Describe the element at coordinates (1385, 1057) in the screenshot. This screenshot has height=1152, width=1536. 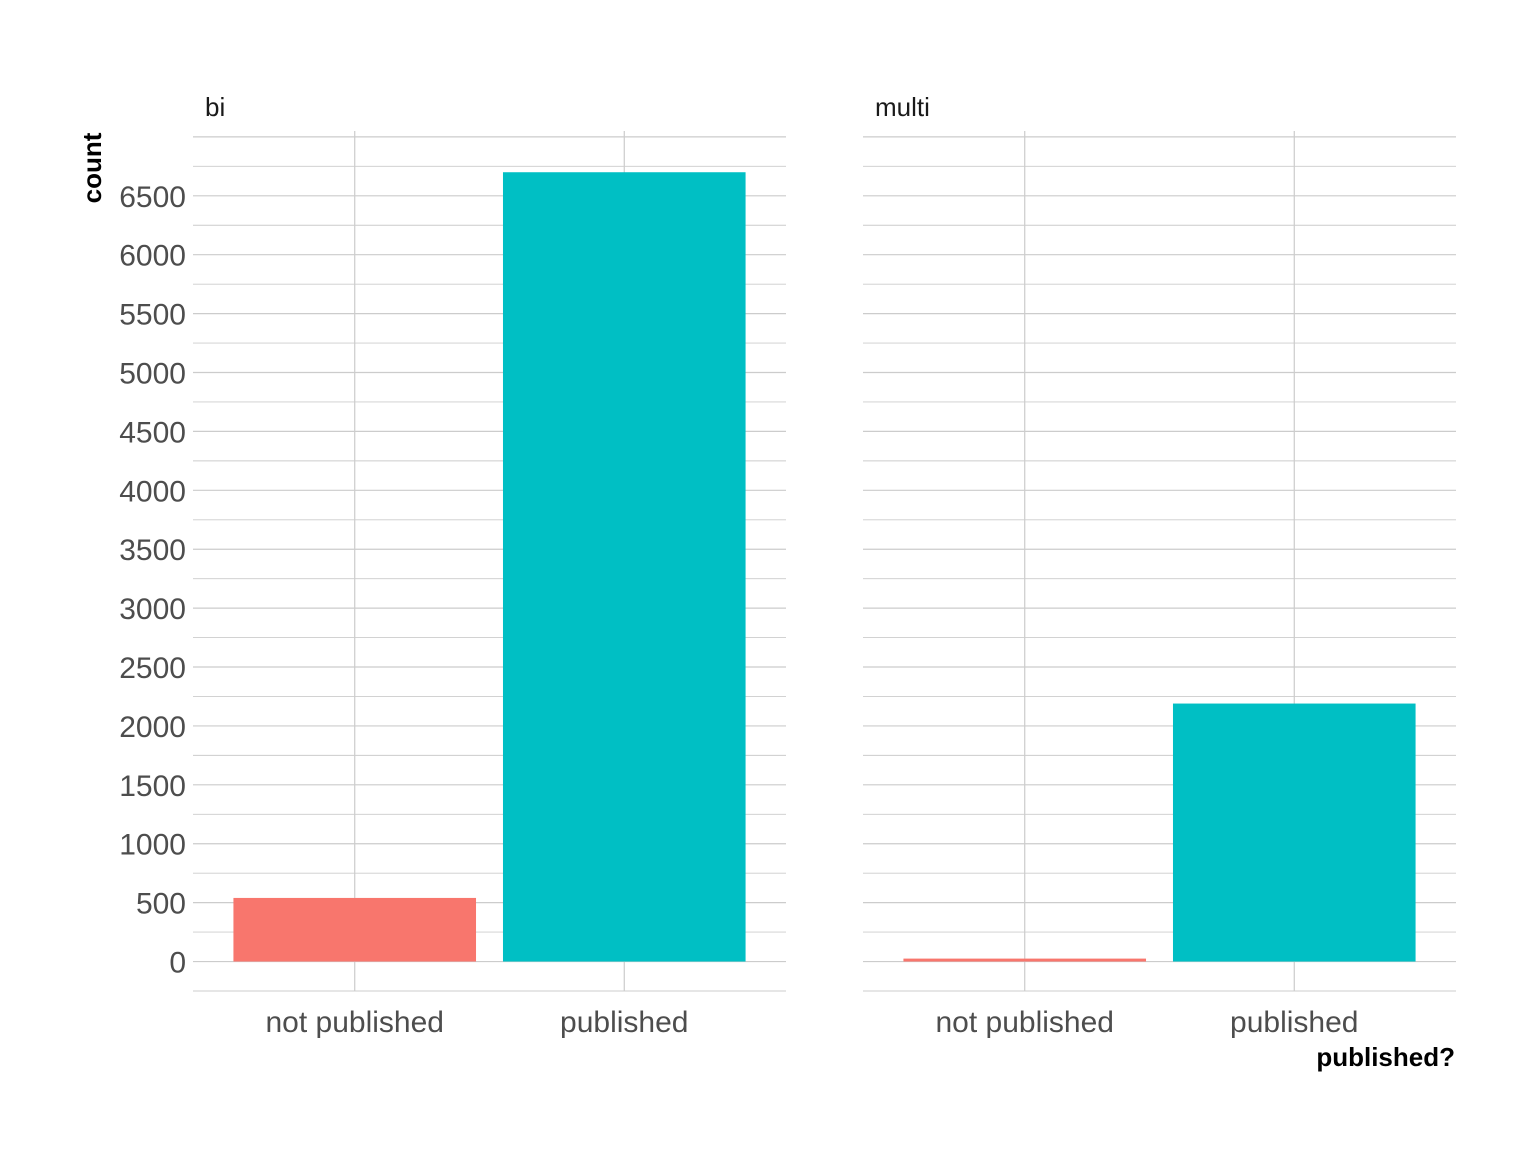
I see `x-axis-title: published?` at that location.